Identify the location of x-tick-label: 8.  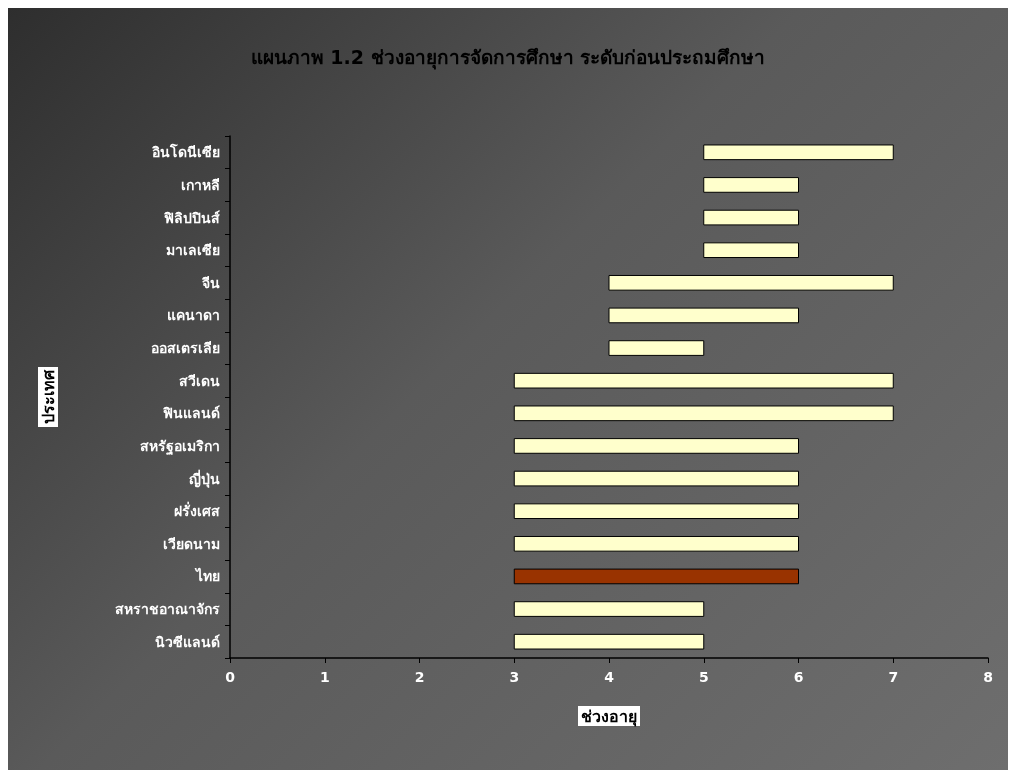
(988, 677).